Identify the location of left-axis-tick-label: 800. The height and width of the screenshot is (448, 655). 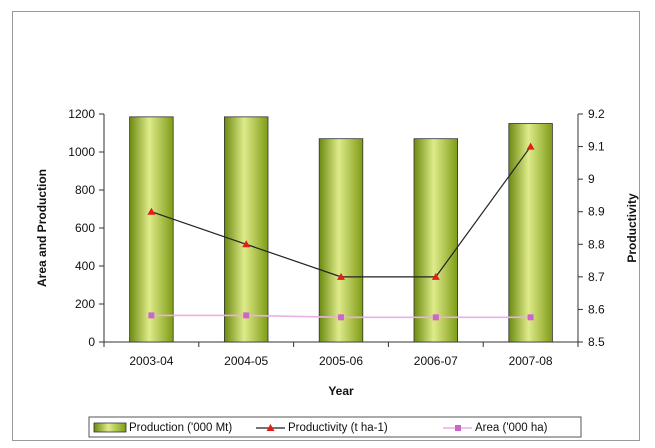
(85, 190).